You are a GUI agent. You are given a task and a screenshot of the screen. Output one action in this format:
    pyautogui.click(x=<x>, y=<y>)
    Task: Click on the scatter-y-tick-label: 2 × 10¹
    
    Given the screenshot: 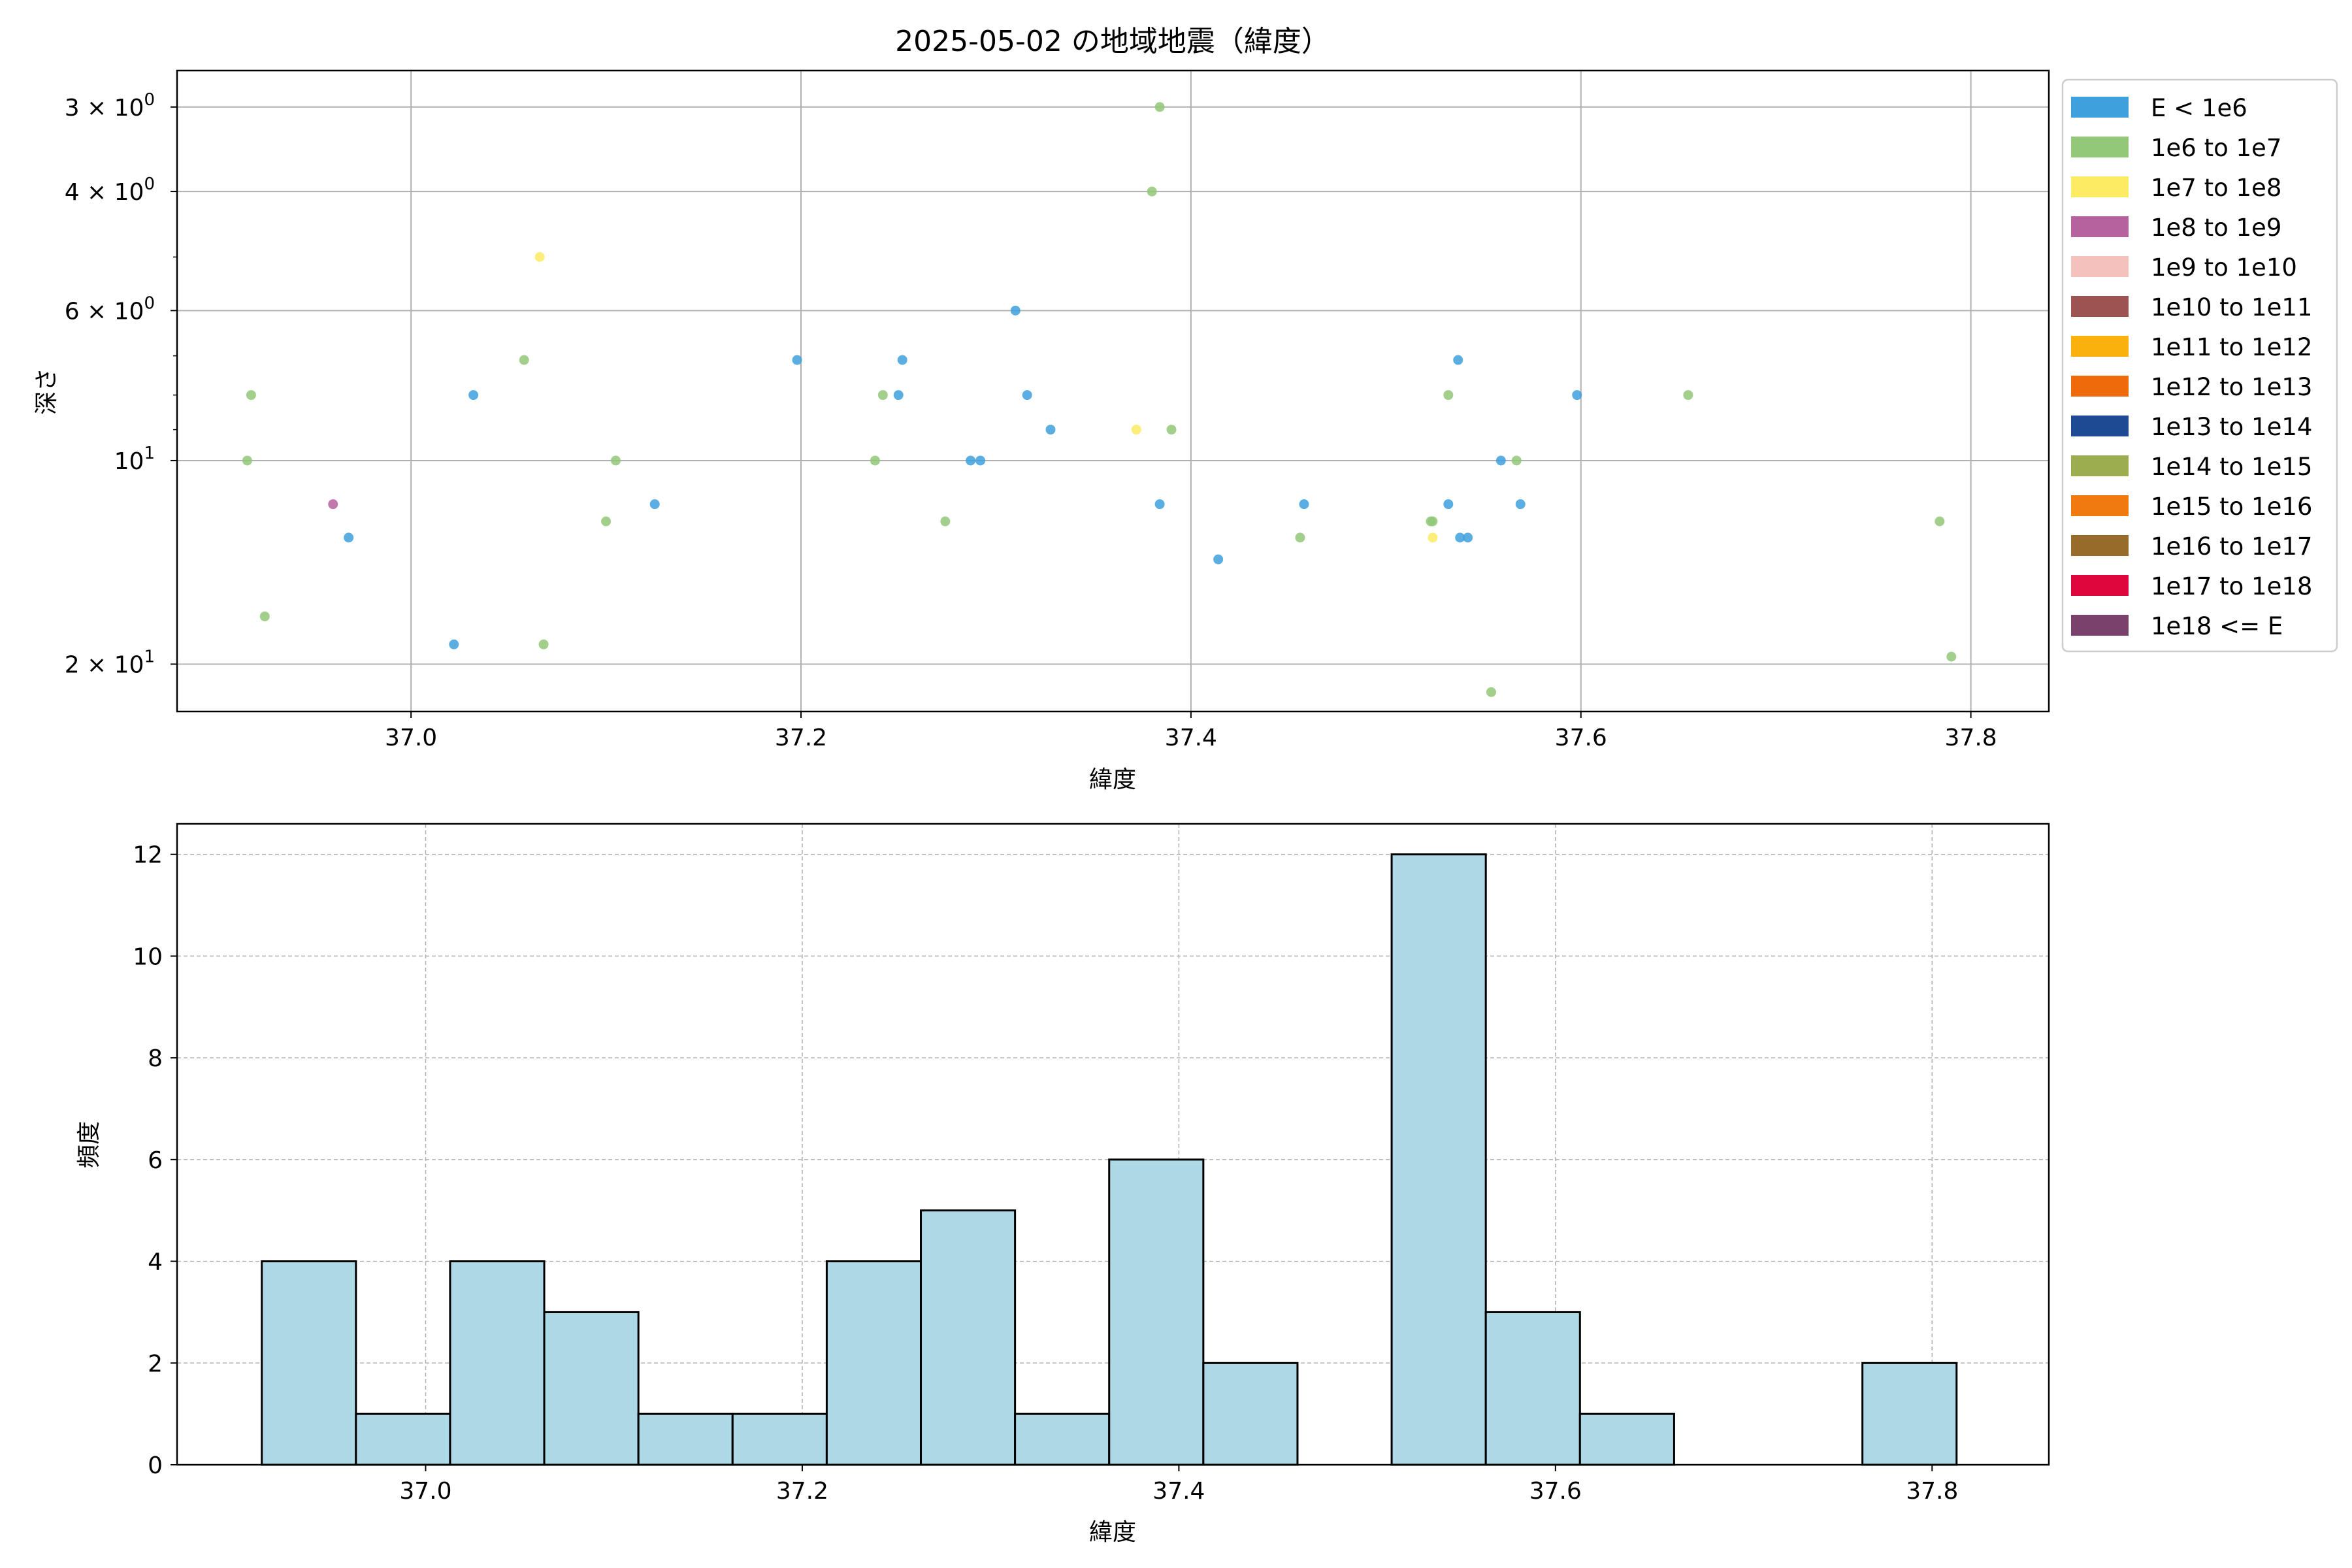 What is the action you would take?
    pyautogui.click(x=110, y=663)
    